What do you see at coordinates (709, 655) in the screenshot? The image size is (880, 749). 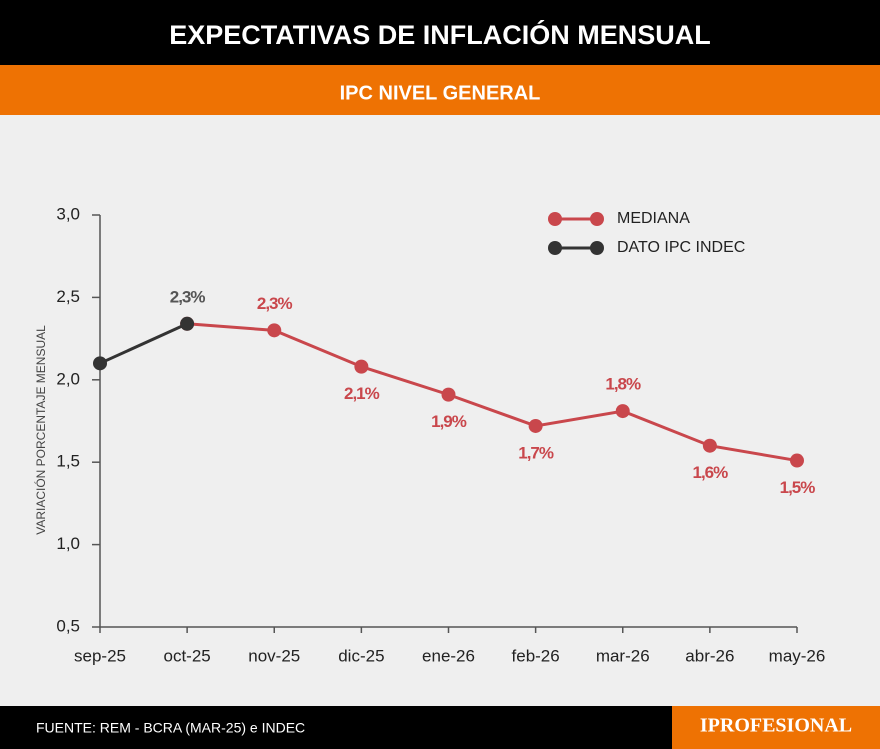 I see `x-tick-label: abr-26` at bounding box center [709, 655].